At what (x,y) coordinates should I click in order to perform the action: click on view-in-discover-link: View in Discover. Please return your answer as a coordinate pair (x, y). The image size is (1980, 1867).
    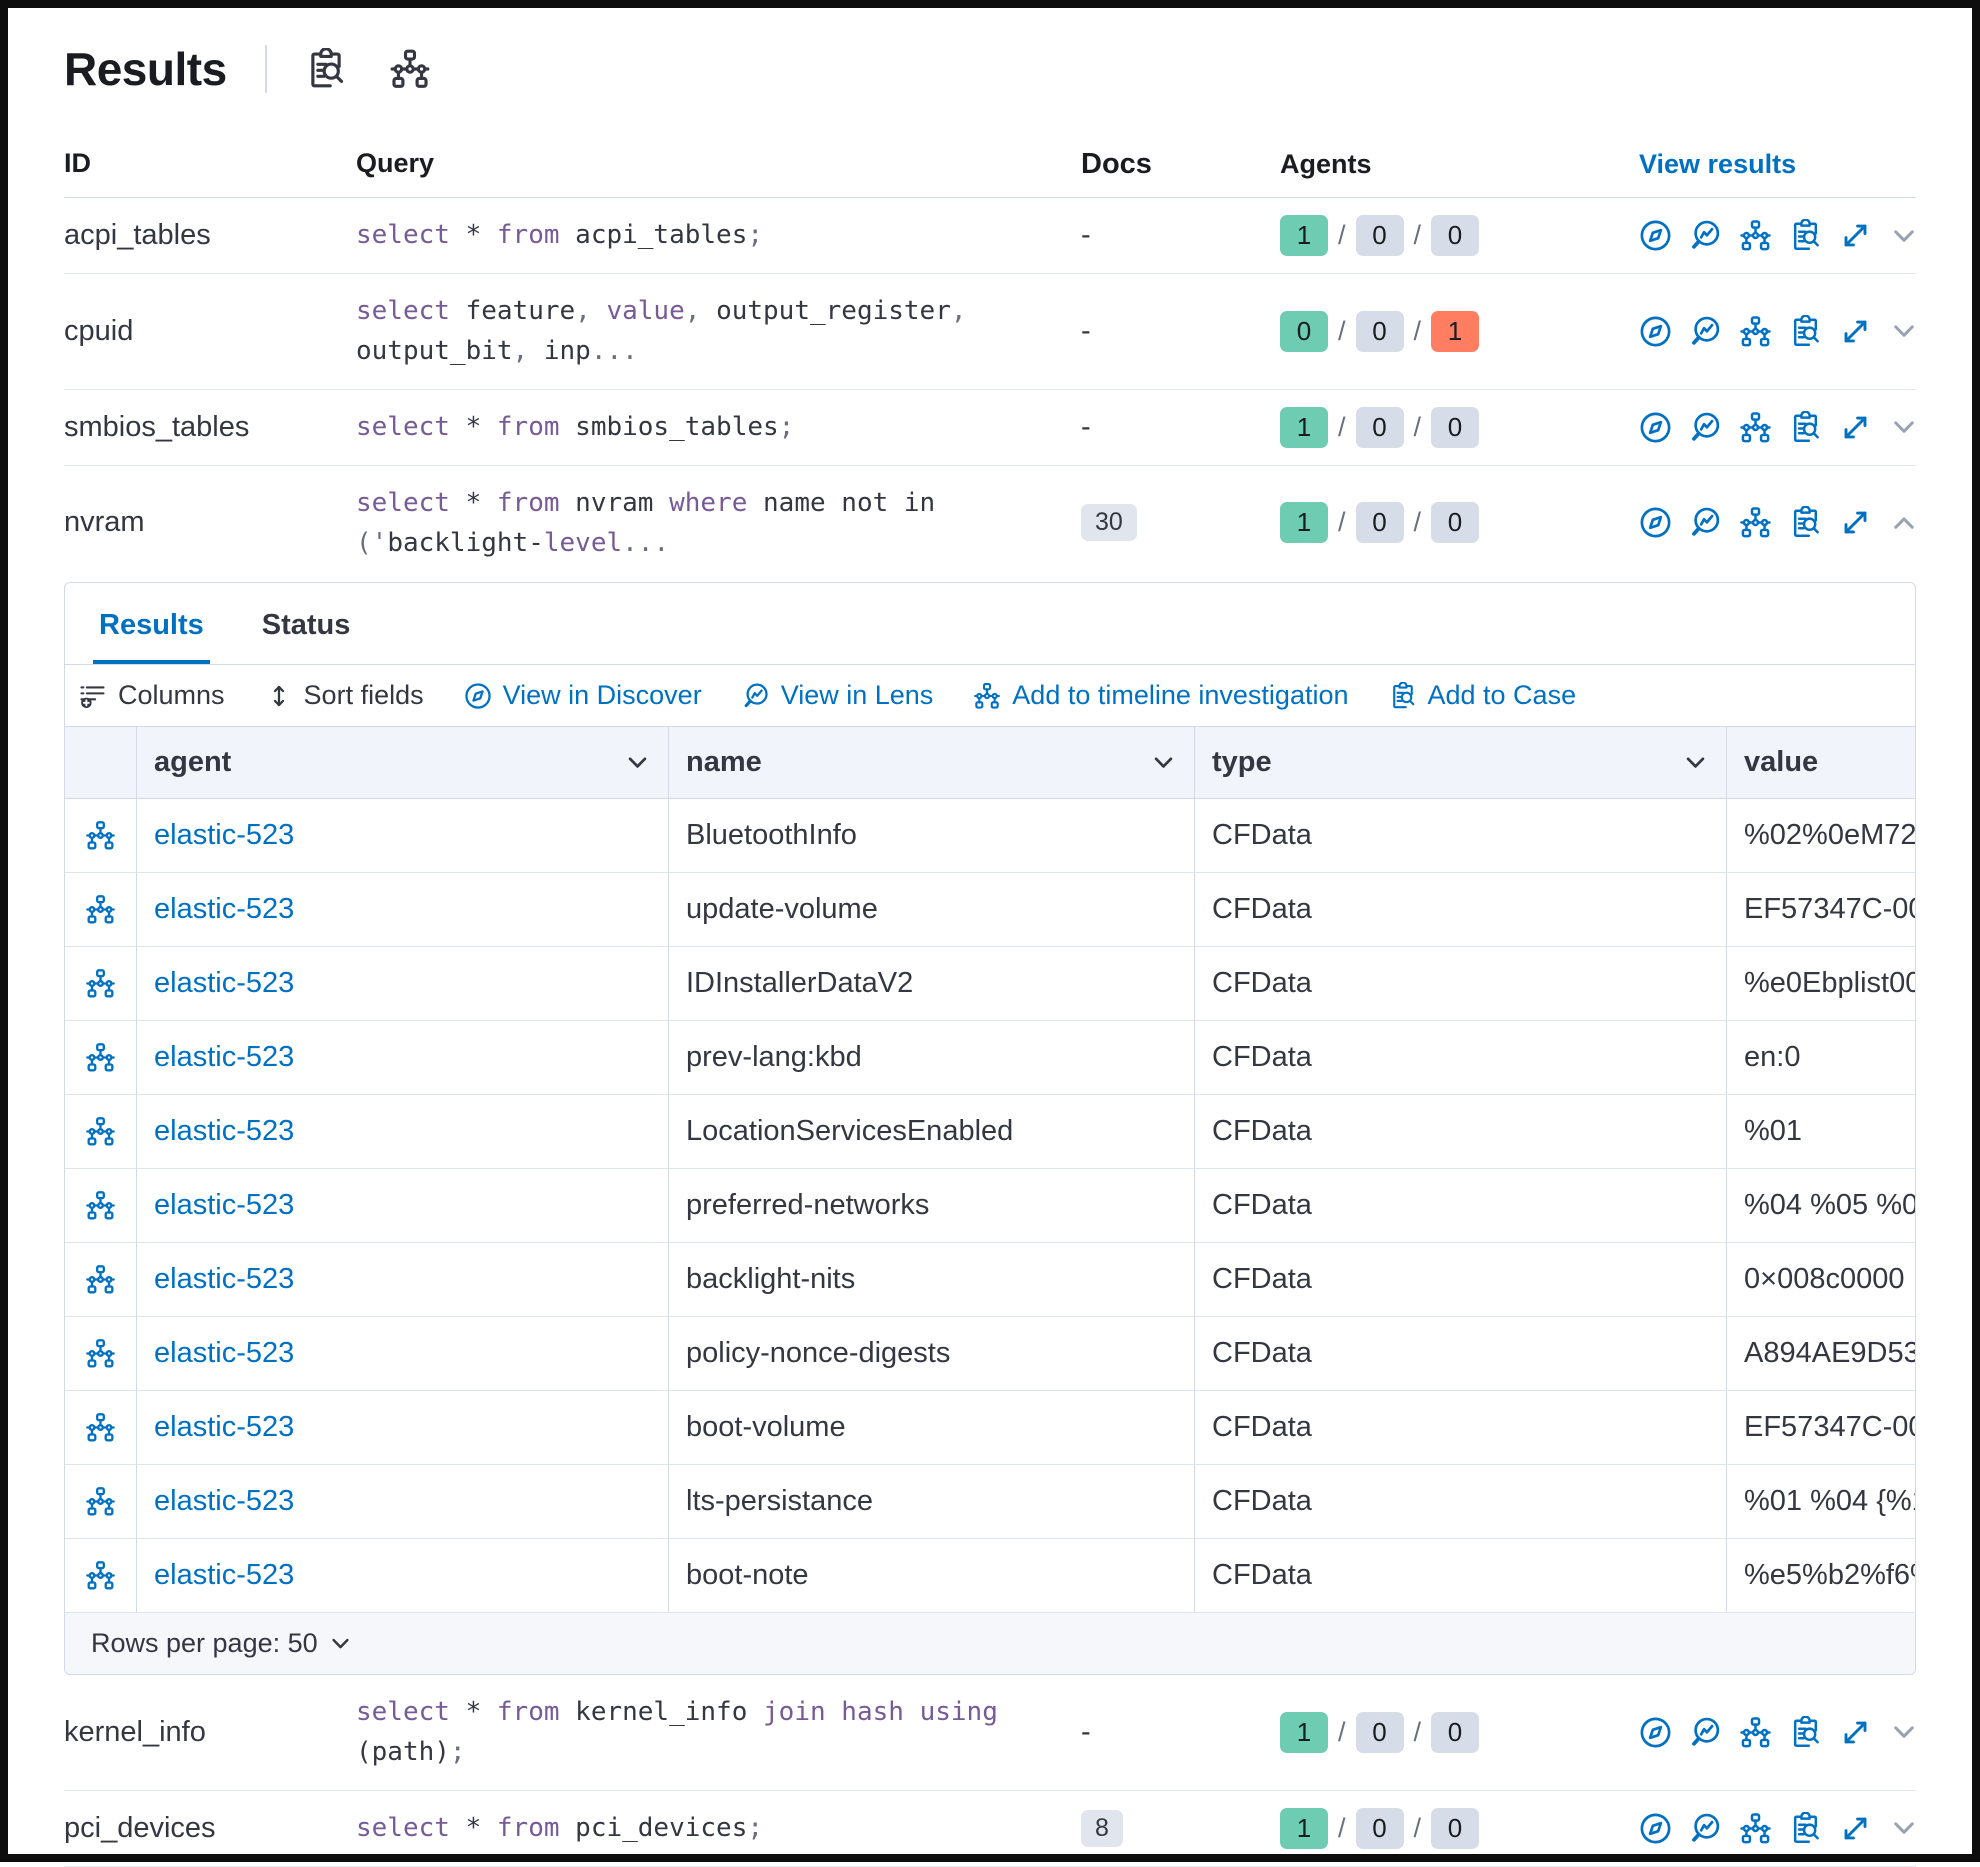
    Looking at the image, I should click on (583, 695).